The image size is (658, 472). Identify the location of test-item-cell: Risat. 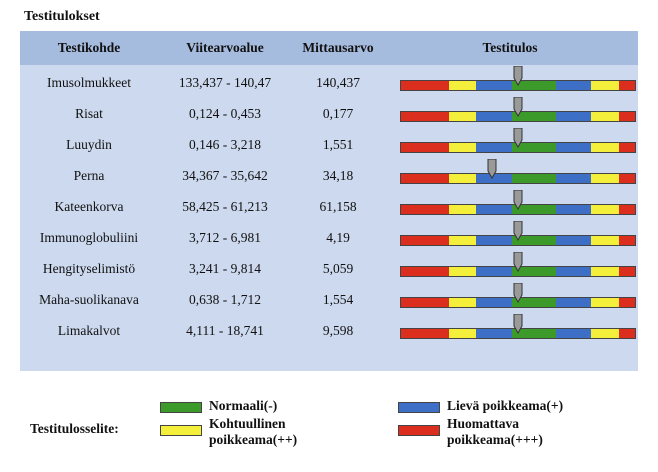
(89, 113).